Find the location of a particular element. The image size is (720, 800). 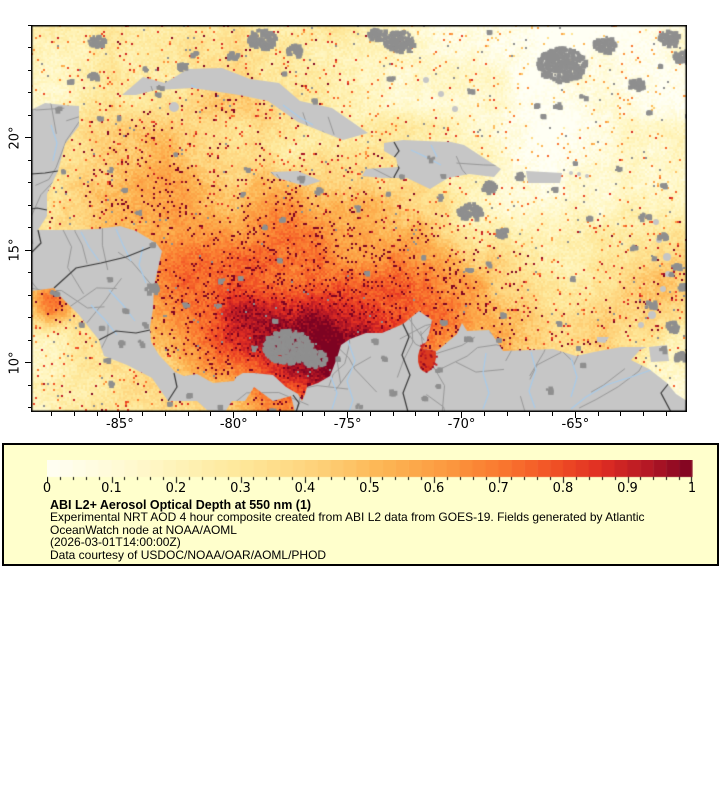

lon-tick-label-70: -70° is located at coordinates (461, 424).